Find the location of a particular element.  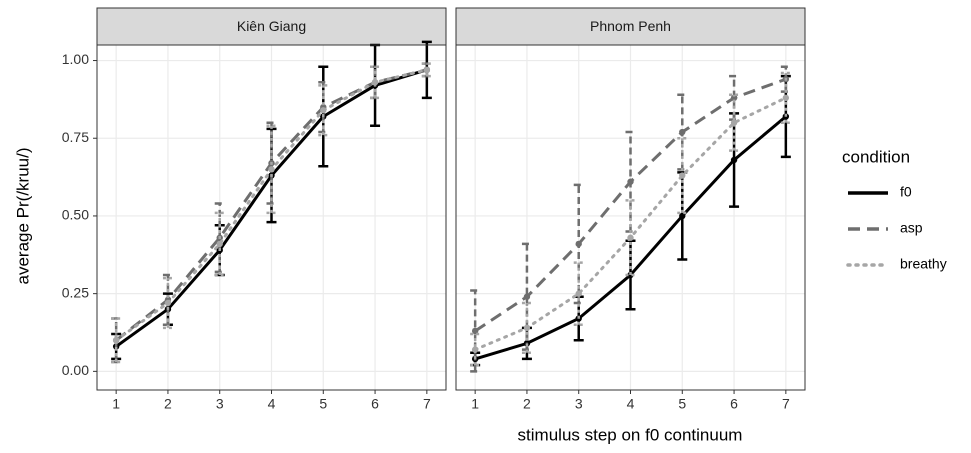

y-axis-label: average Pr(/kruu/) is located at coordinates (22, 216).